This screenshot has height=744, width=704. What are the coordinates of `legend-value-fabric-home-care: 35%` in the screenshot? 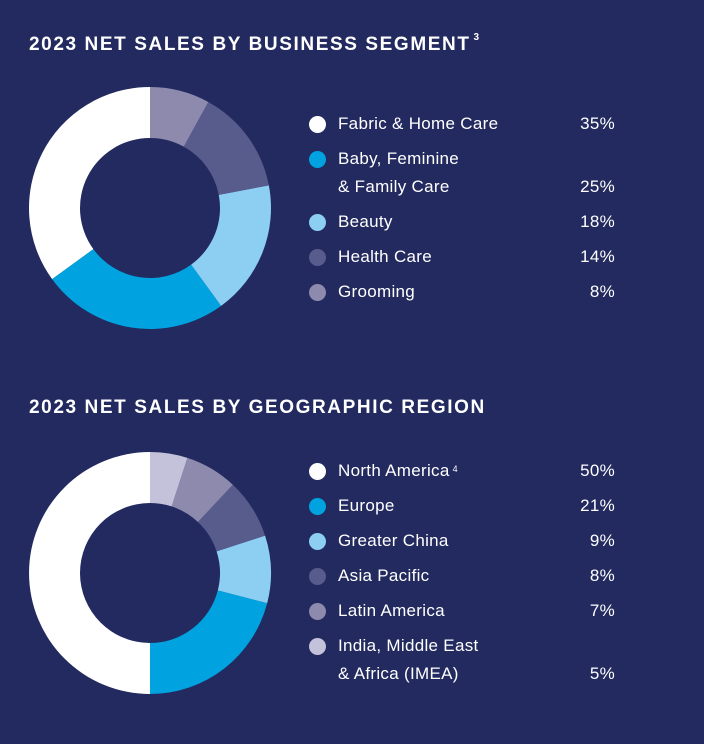 It's located at (597, 123).